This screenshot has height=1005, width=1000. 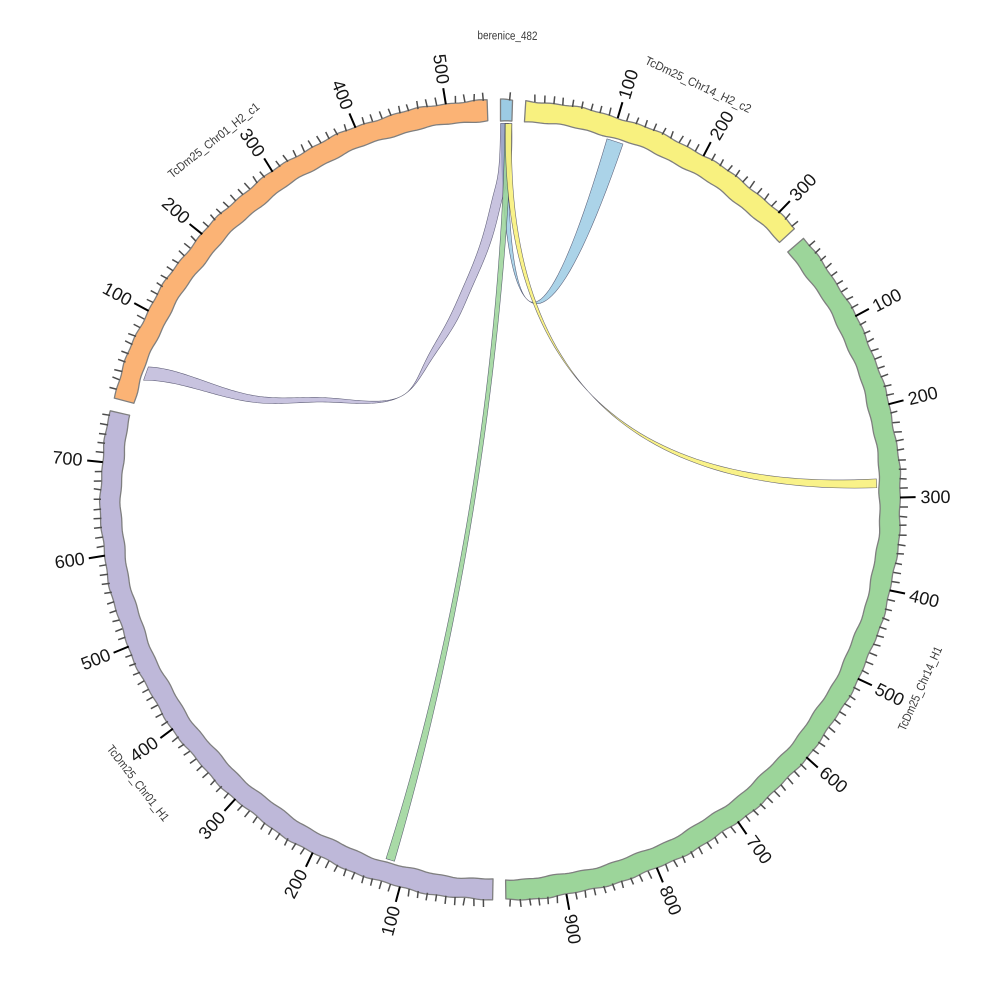 What do you see at coordinates (935, 497) in the screenshot?
I see `svg-text: 300` at bounding box center [935, 497].